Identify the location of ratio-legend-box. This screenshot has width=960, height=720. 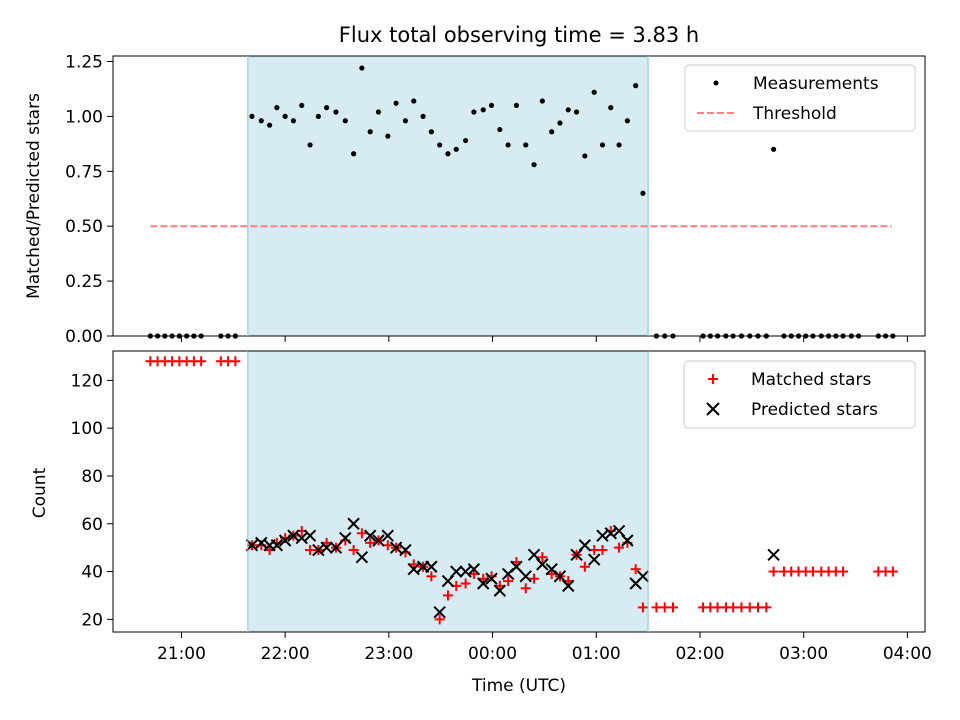
(800, 98).